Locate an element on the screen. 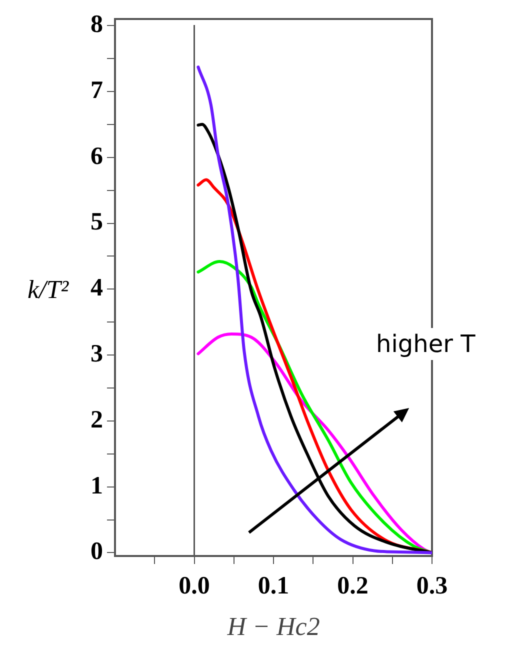  y-tick-label: 5 is located at coordinates (96, 222).